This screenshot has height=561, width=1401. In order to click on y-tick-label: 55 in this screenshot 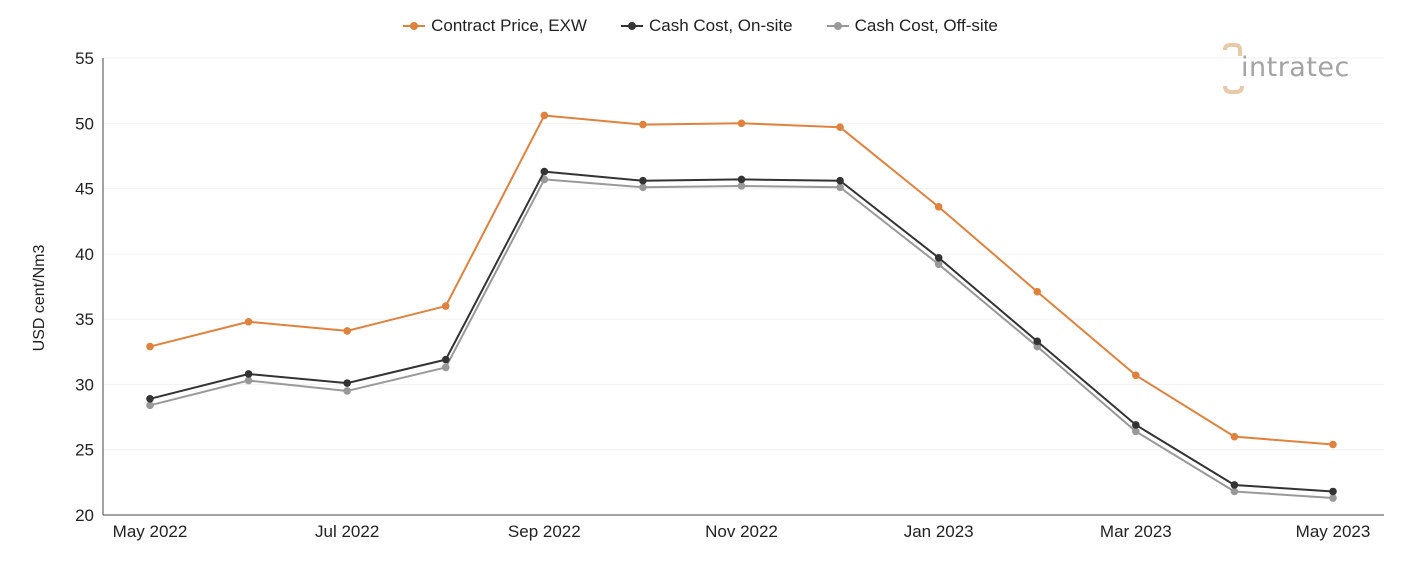, I will do `click(84, 58)`.